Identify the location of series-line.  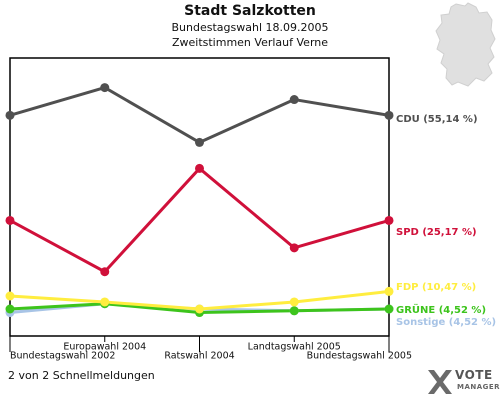
(199, 115).